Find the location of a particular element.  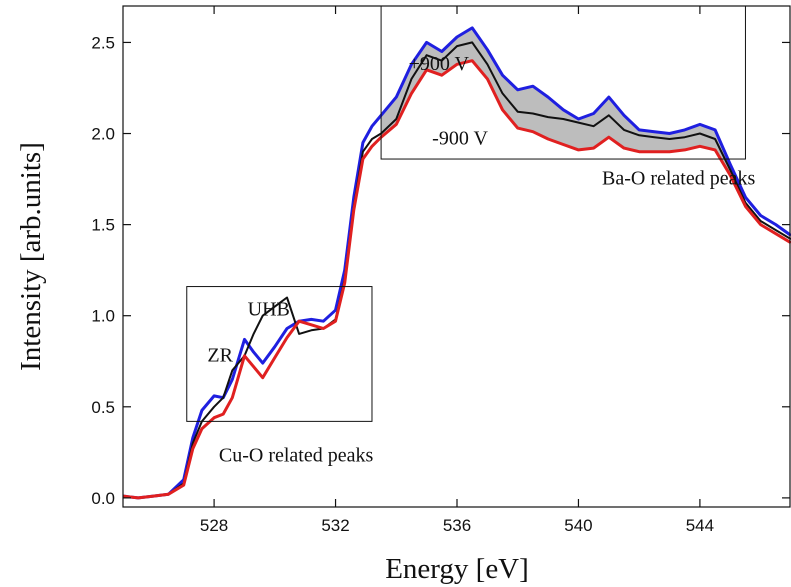

difference-shading-layer is located at coordinates (556, 101).